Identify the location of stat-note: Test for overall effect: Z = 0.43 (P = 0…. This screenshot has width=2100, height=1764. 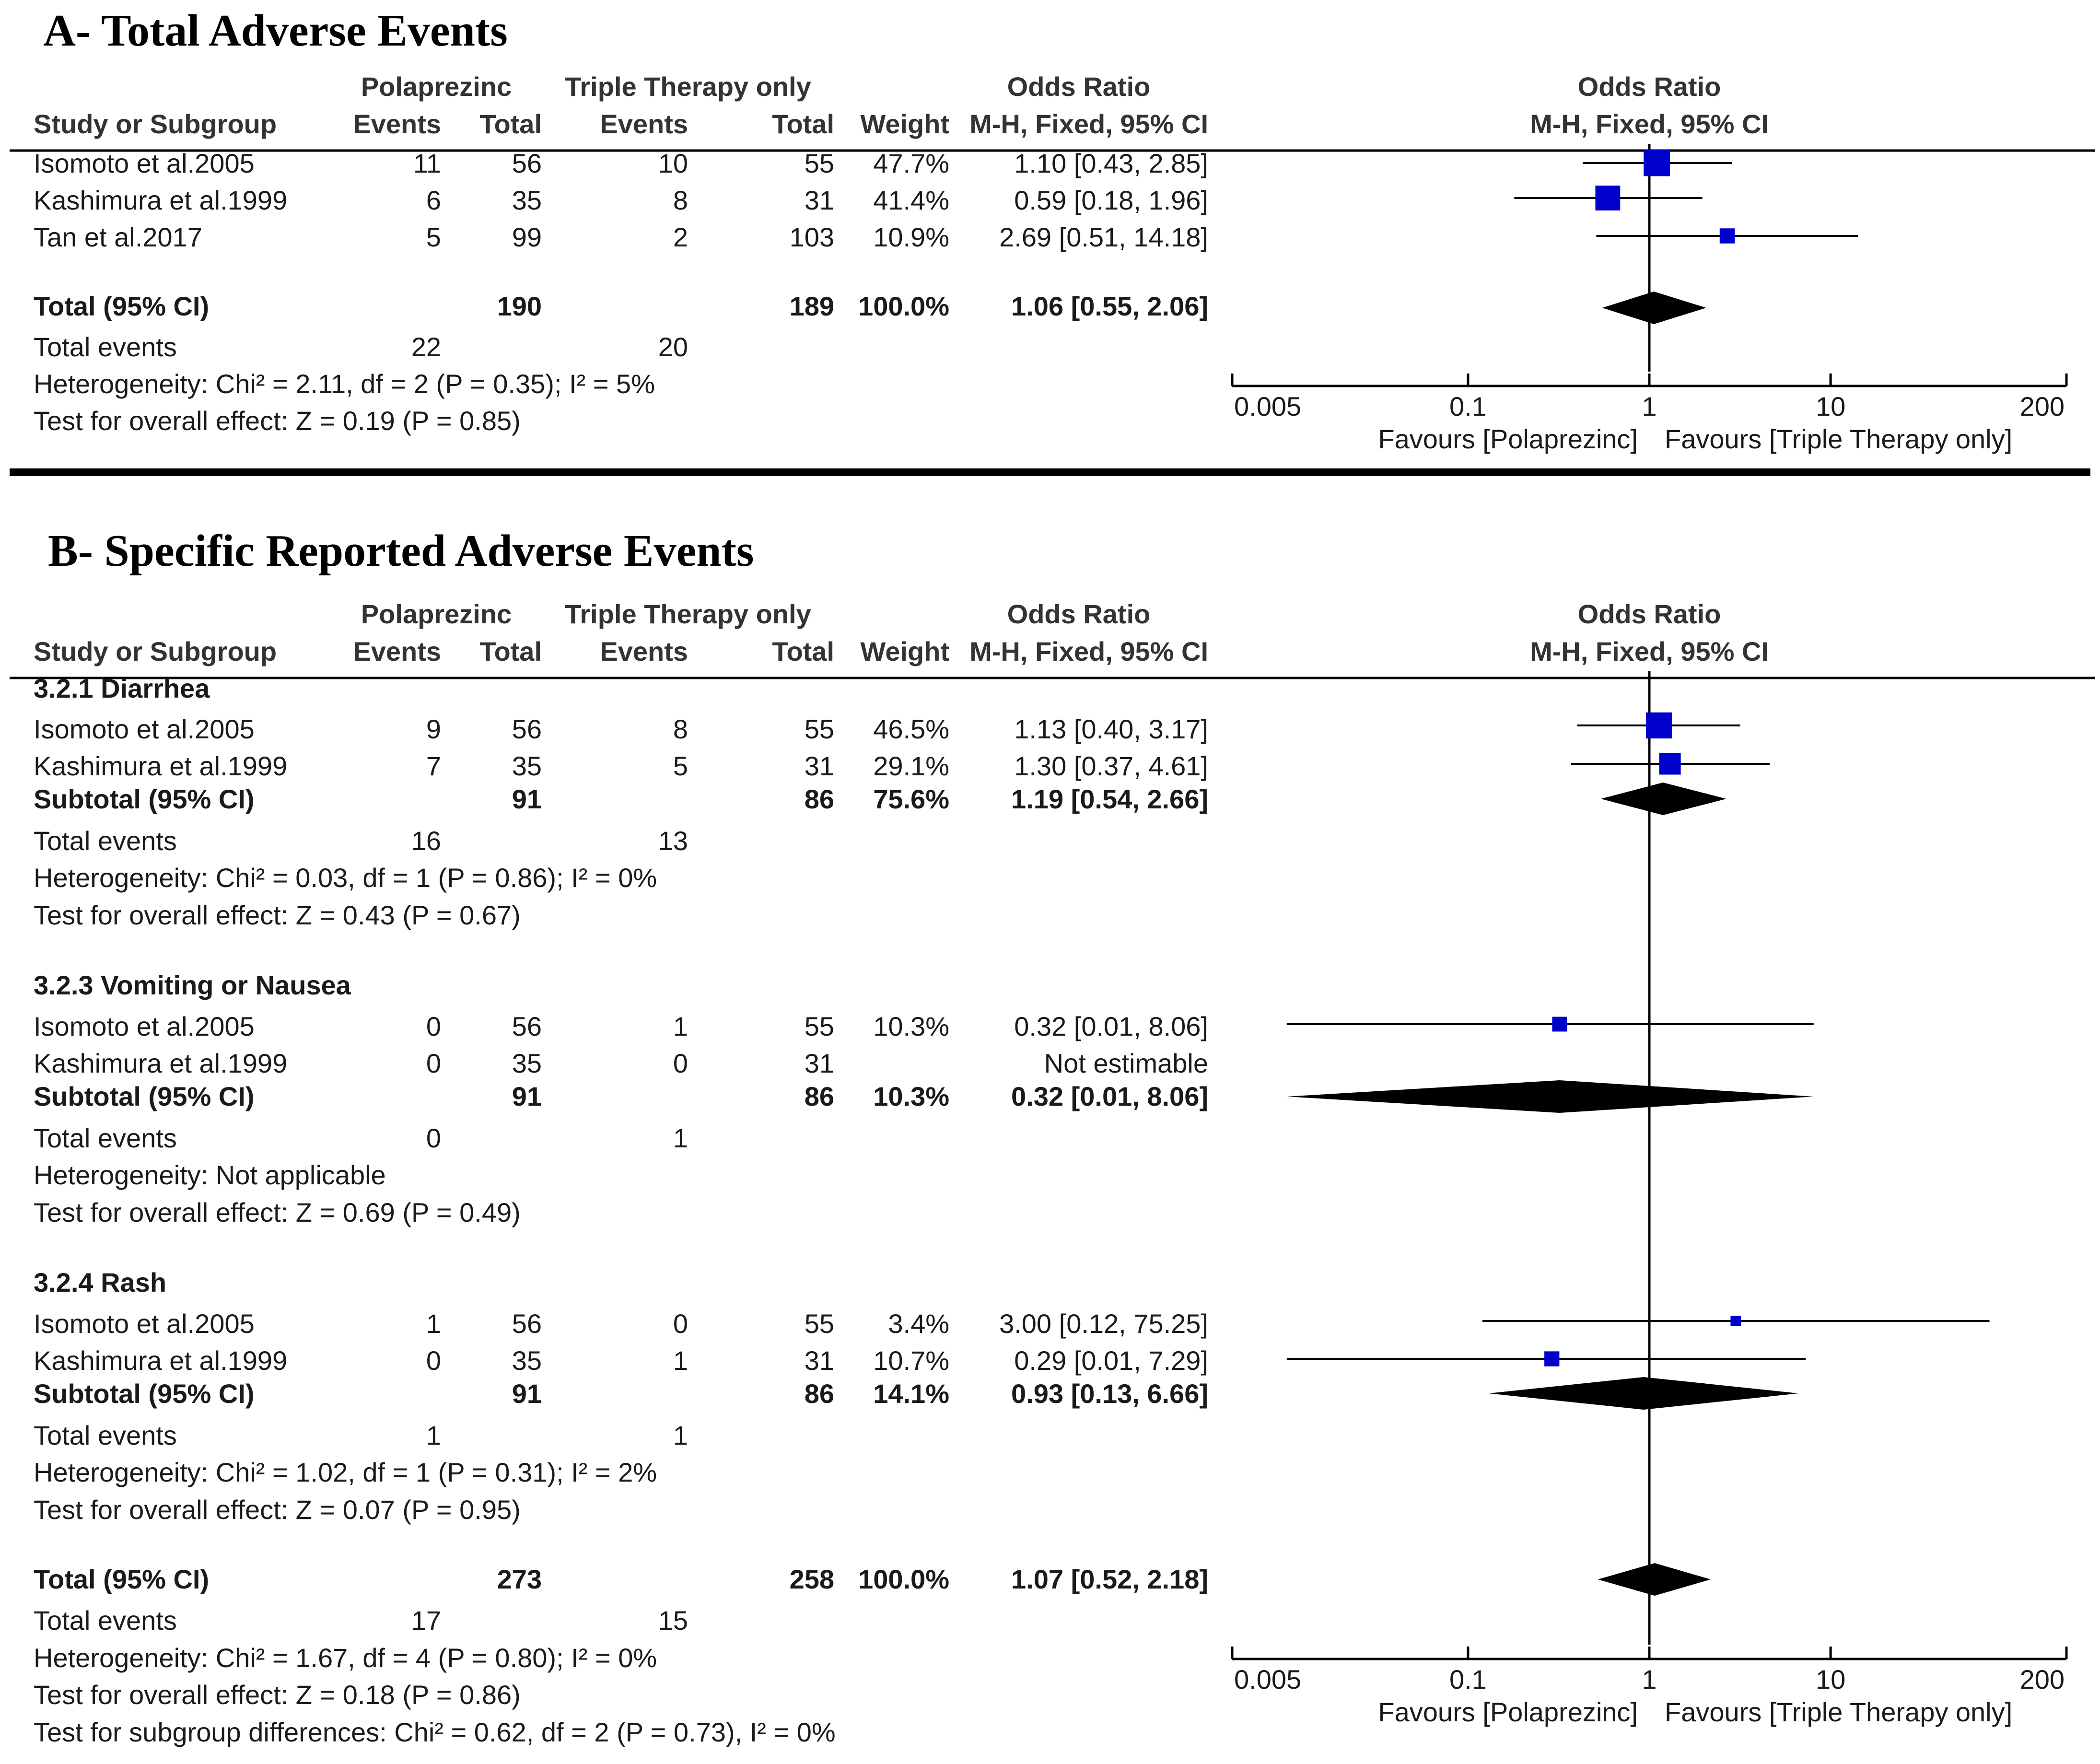
(277, 915).